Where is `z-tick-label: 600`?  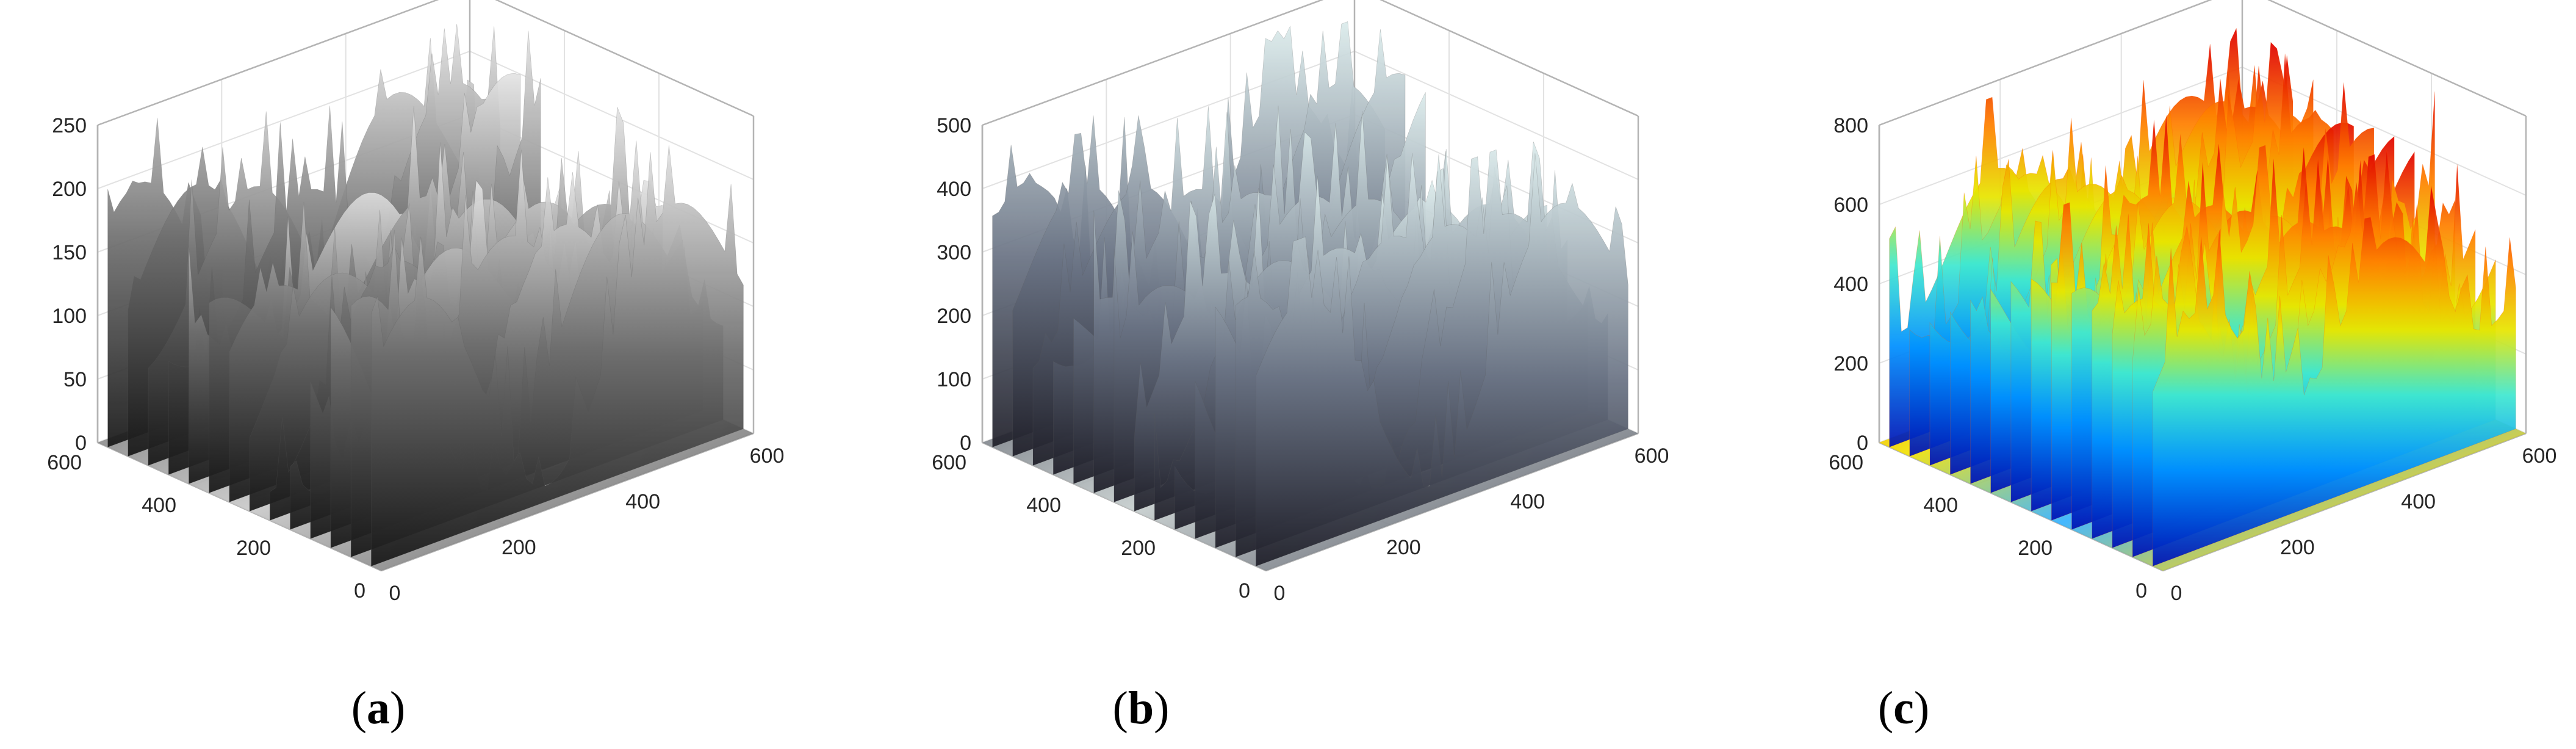
z-tick-label: 600 is located at coordinates (1850, 205).